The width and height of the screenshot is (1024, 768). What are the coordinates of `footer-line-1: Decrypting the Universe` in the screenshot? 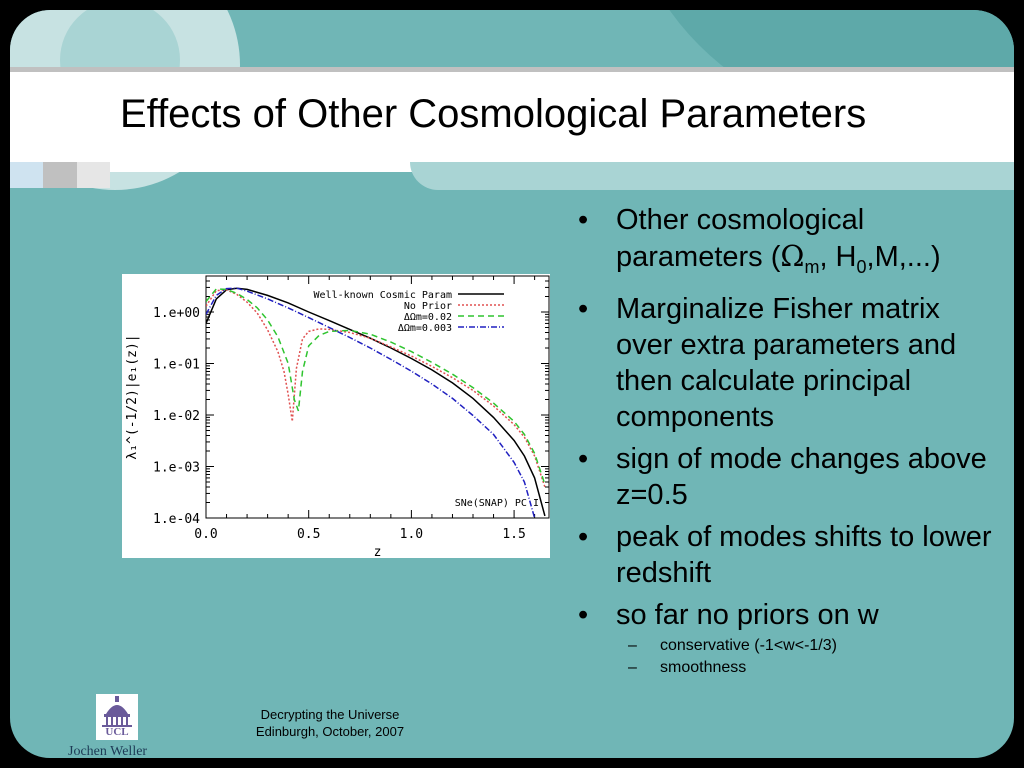 It's located at (330, 714).